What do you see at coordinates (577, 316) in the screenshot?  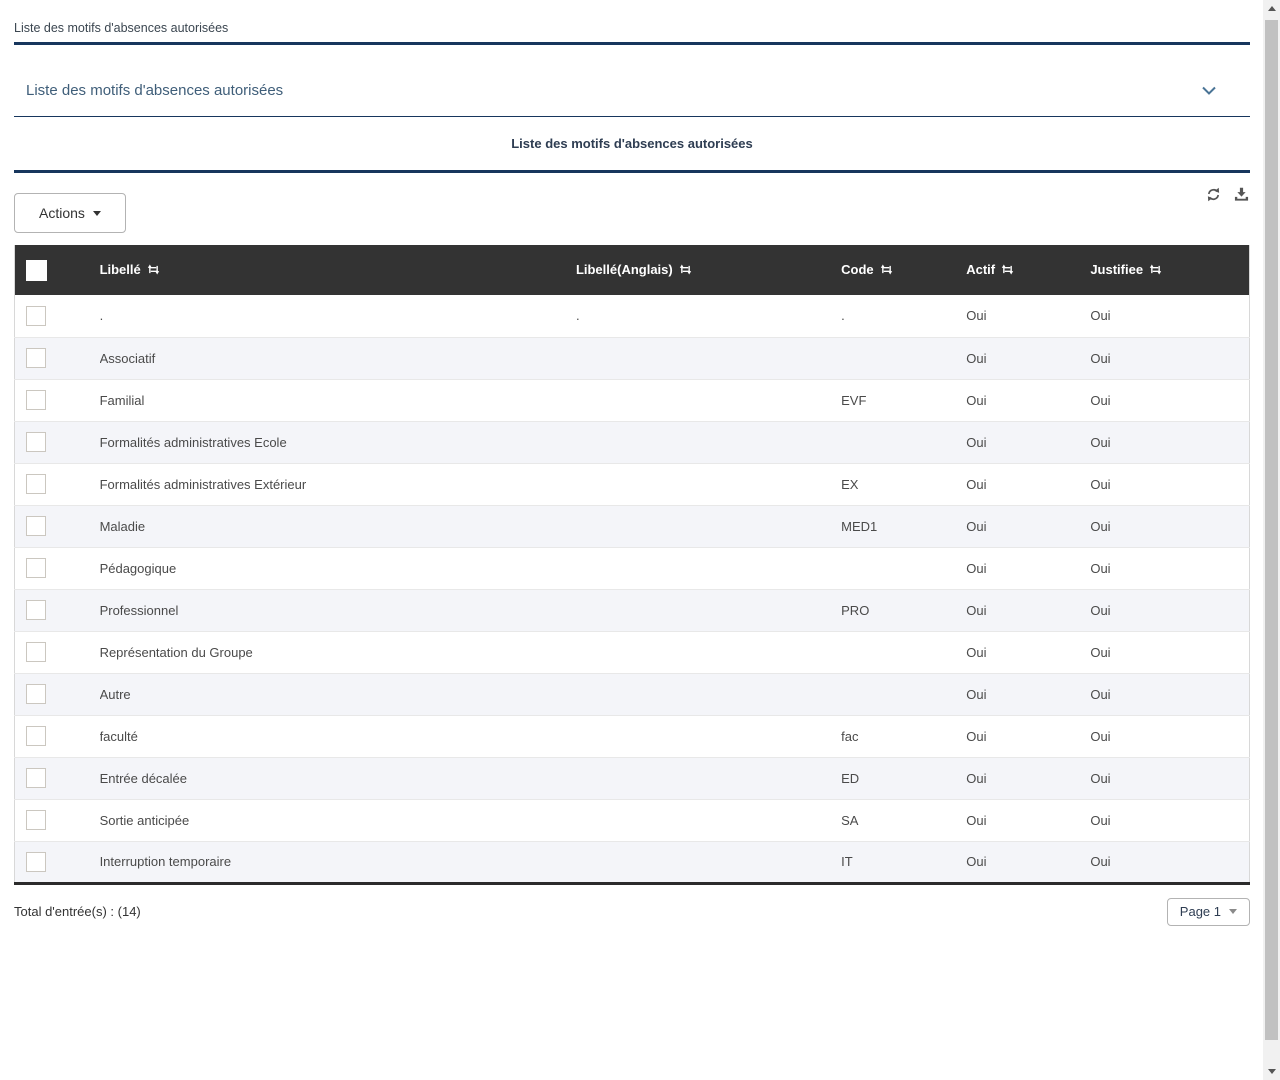 I see `cell-libelle-anglais: .` at bounding box center [577, 316].